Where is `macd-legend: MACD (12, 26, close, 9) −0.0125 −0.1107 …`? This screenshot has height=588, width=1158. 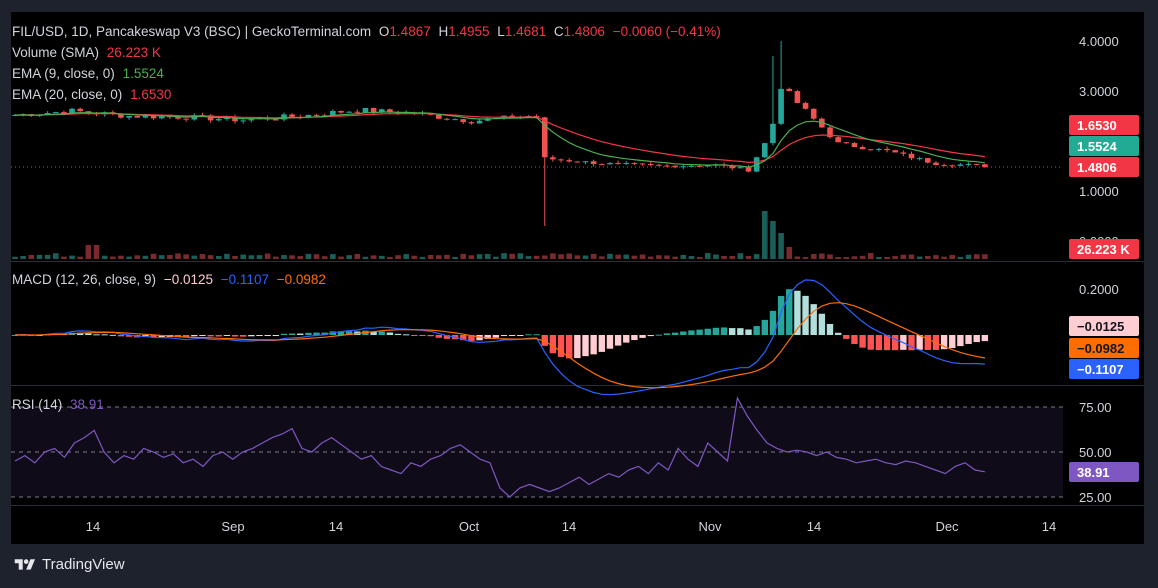 macd-legend: MACD (12, 26, close, 9) −0.0125 −0.1107 … is located at coordinates (171, 279).